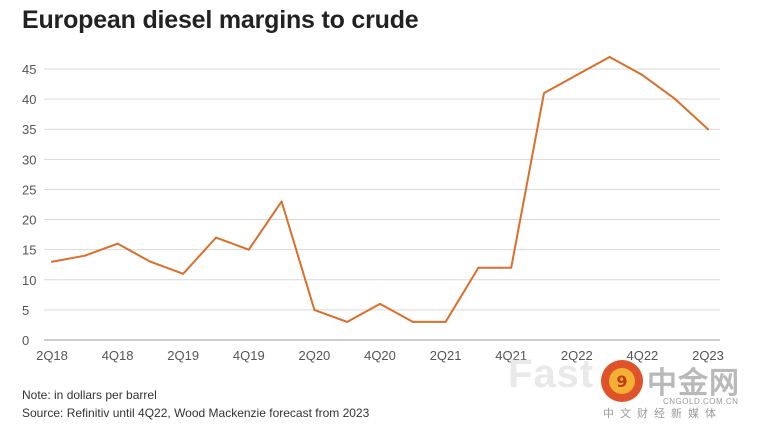 This screenshot has height=429, width=757. Describe the element at coordinates (29, 280) in the screenshot. I see `y-tick-label: 10` at that location.